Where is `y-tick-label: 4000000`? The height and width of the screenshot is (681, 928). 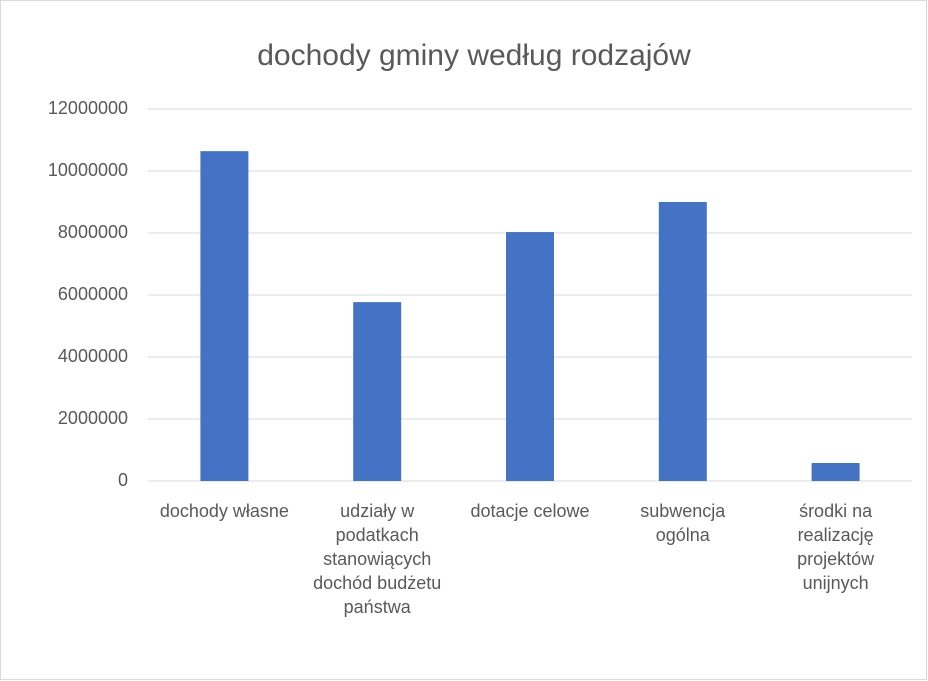
y-tick-label: 4000000 is located at coordinates (93, 356).